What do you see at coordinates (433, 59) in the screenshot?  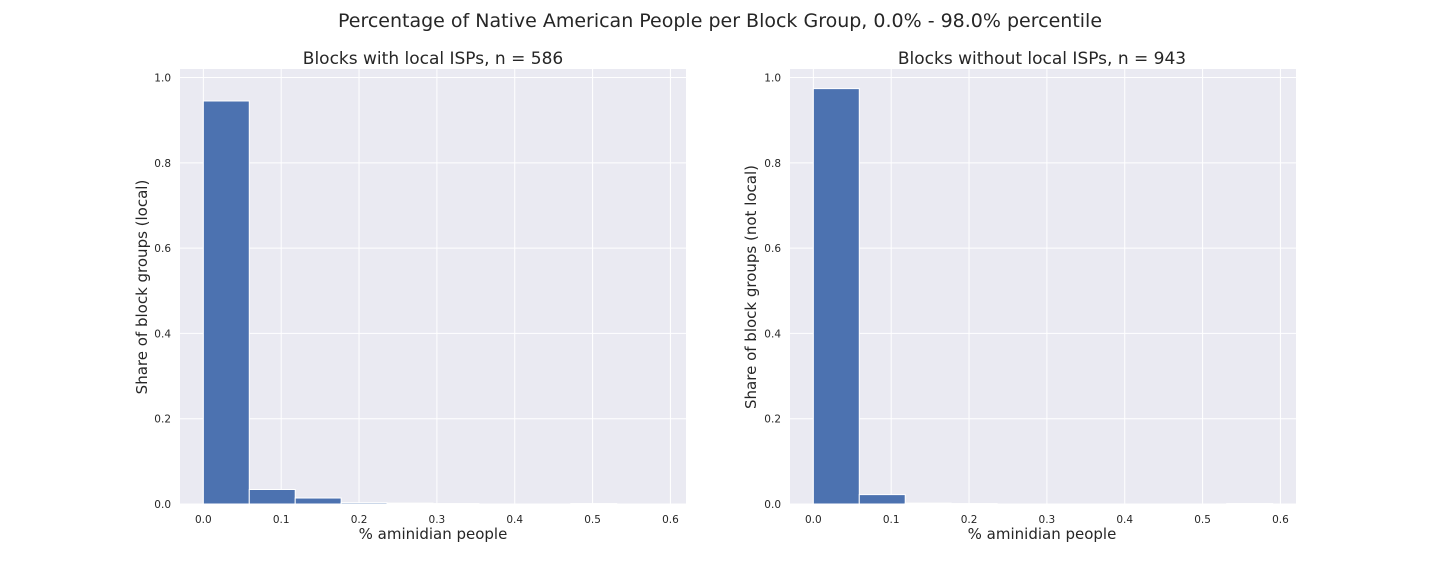 I see `panel-title: Blocks with local ISPs, n = 586` at bounding box center [433, 59].